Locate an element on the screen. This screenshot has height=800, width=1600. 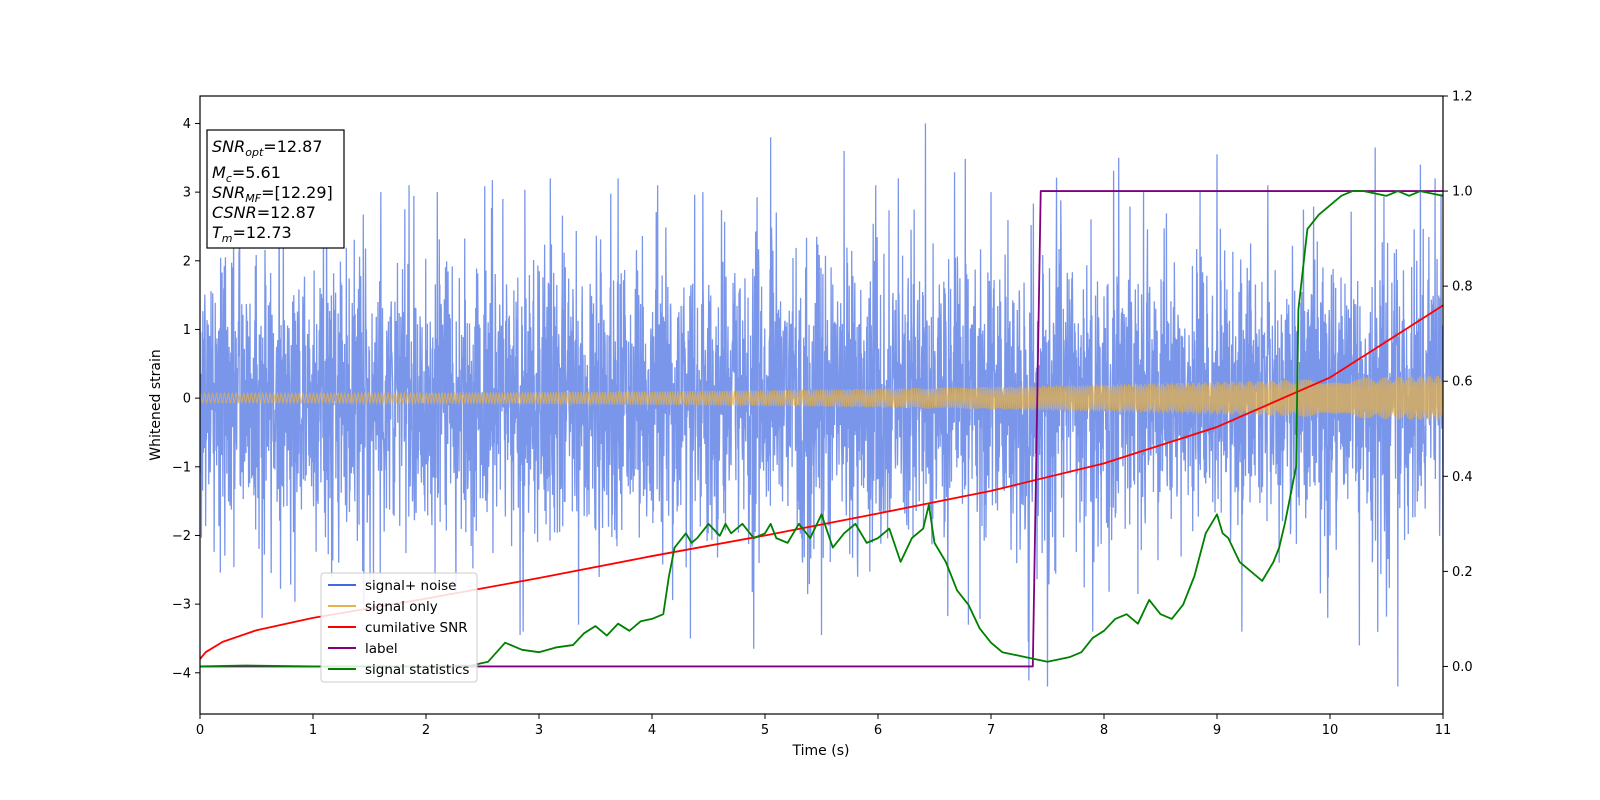
y-tick-label: 2 is located at coordinates (187, 261).